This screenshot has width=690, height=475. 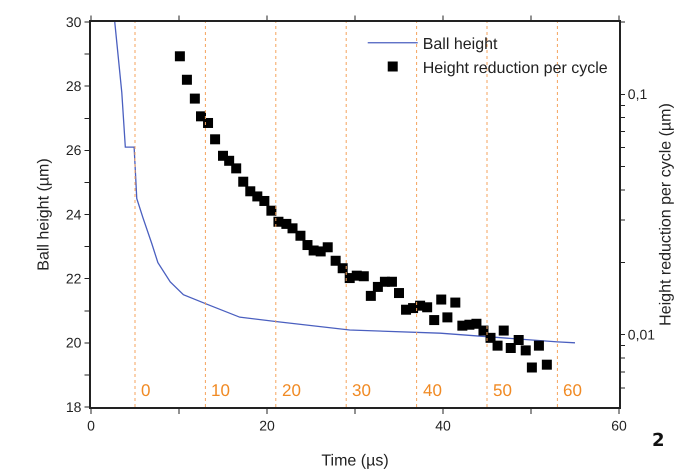 I want to click on y2-tick-label: 0,1, so click(x=638, y=94).